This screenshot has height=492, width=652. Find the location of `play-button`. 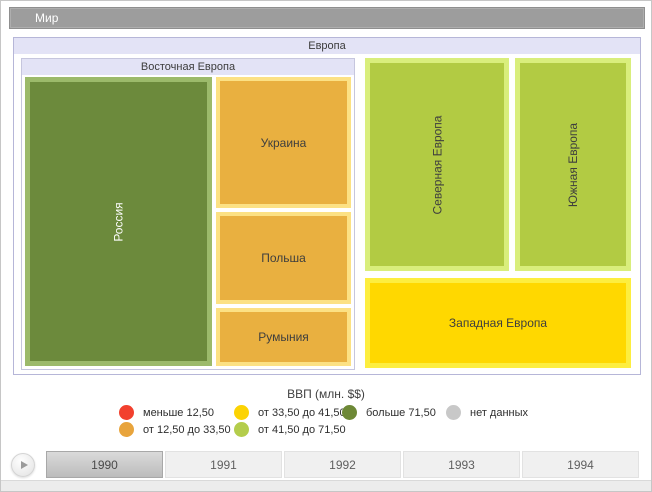

play-button is located at coordinates (23, 465).